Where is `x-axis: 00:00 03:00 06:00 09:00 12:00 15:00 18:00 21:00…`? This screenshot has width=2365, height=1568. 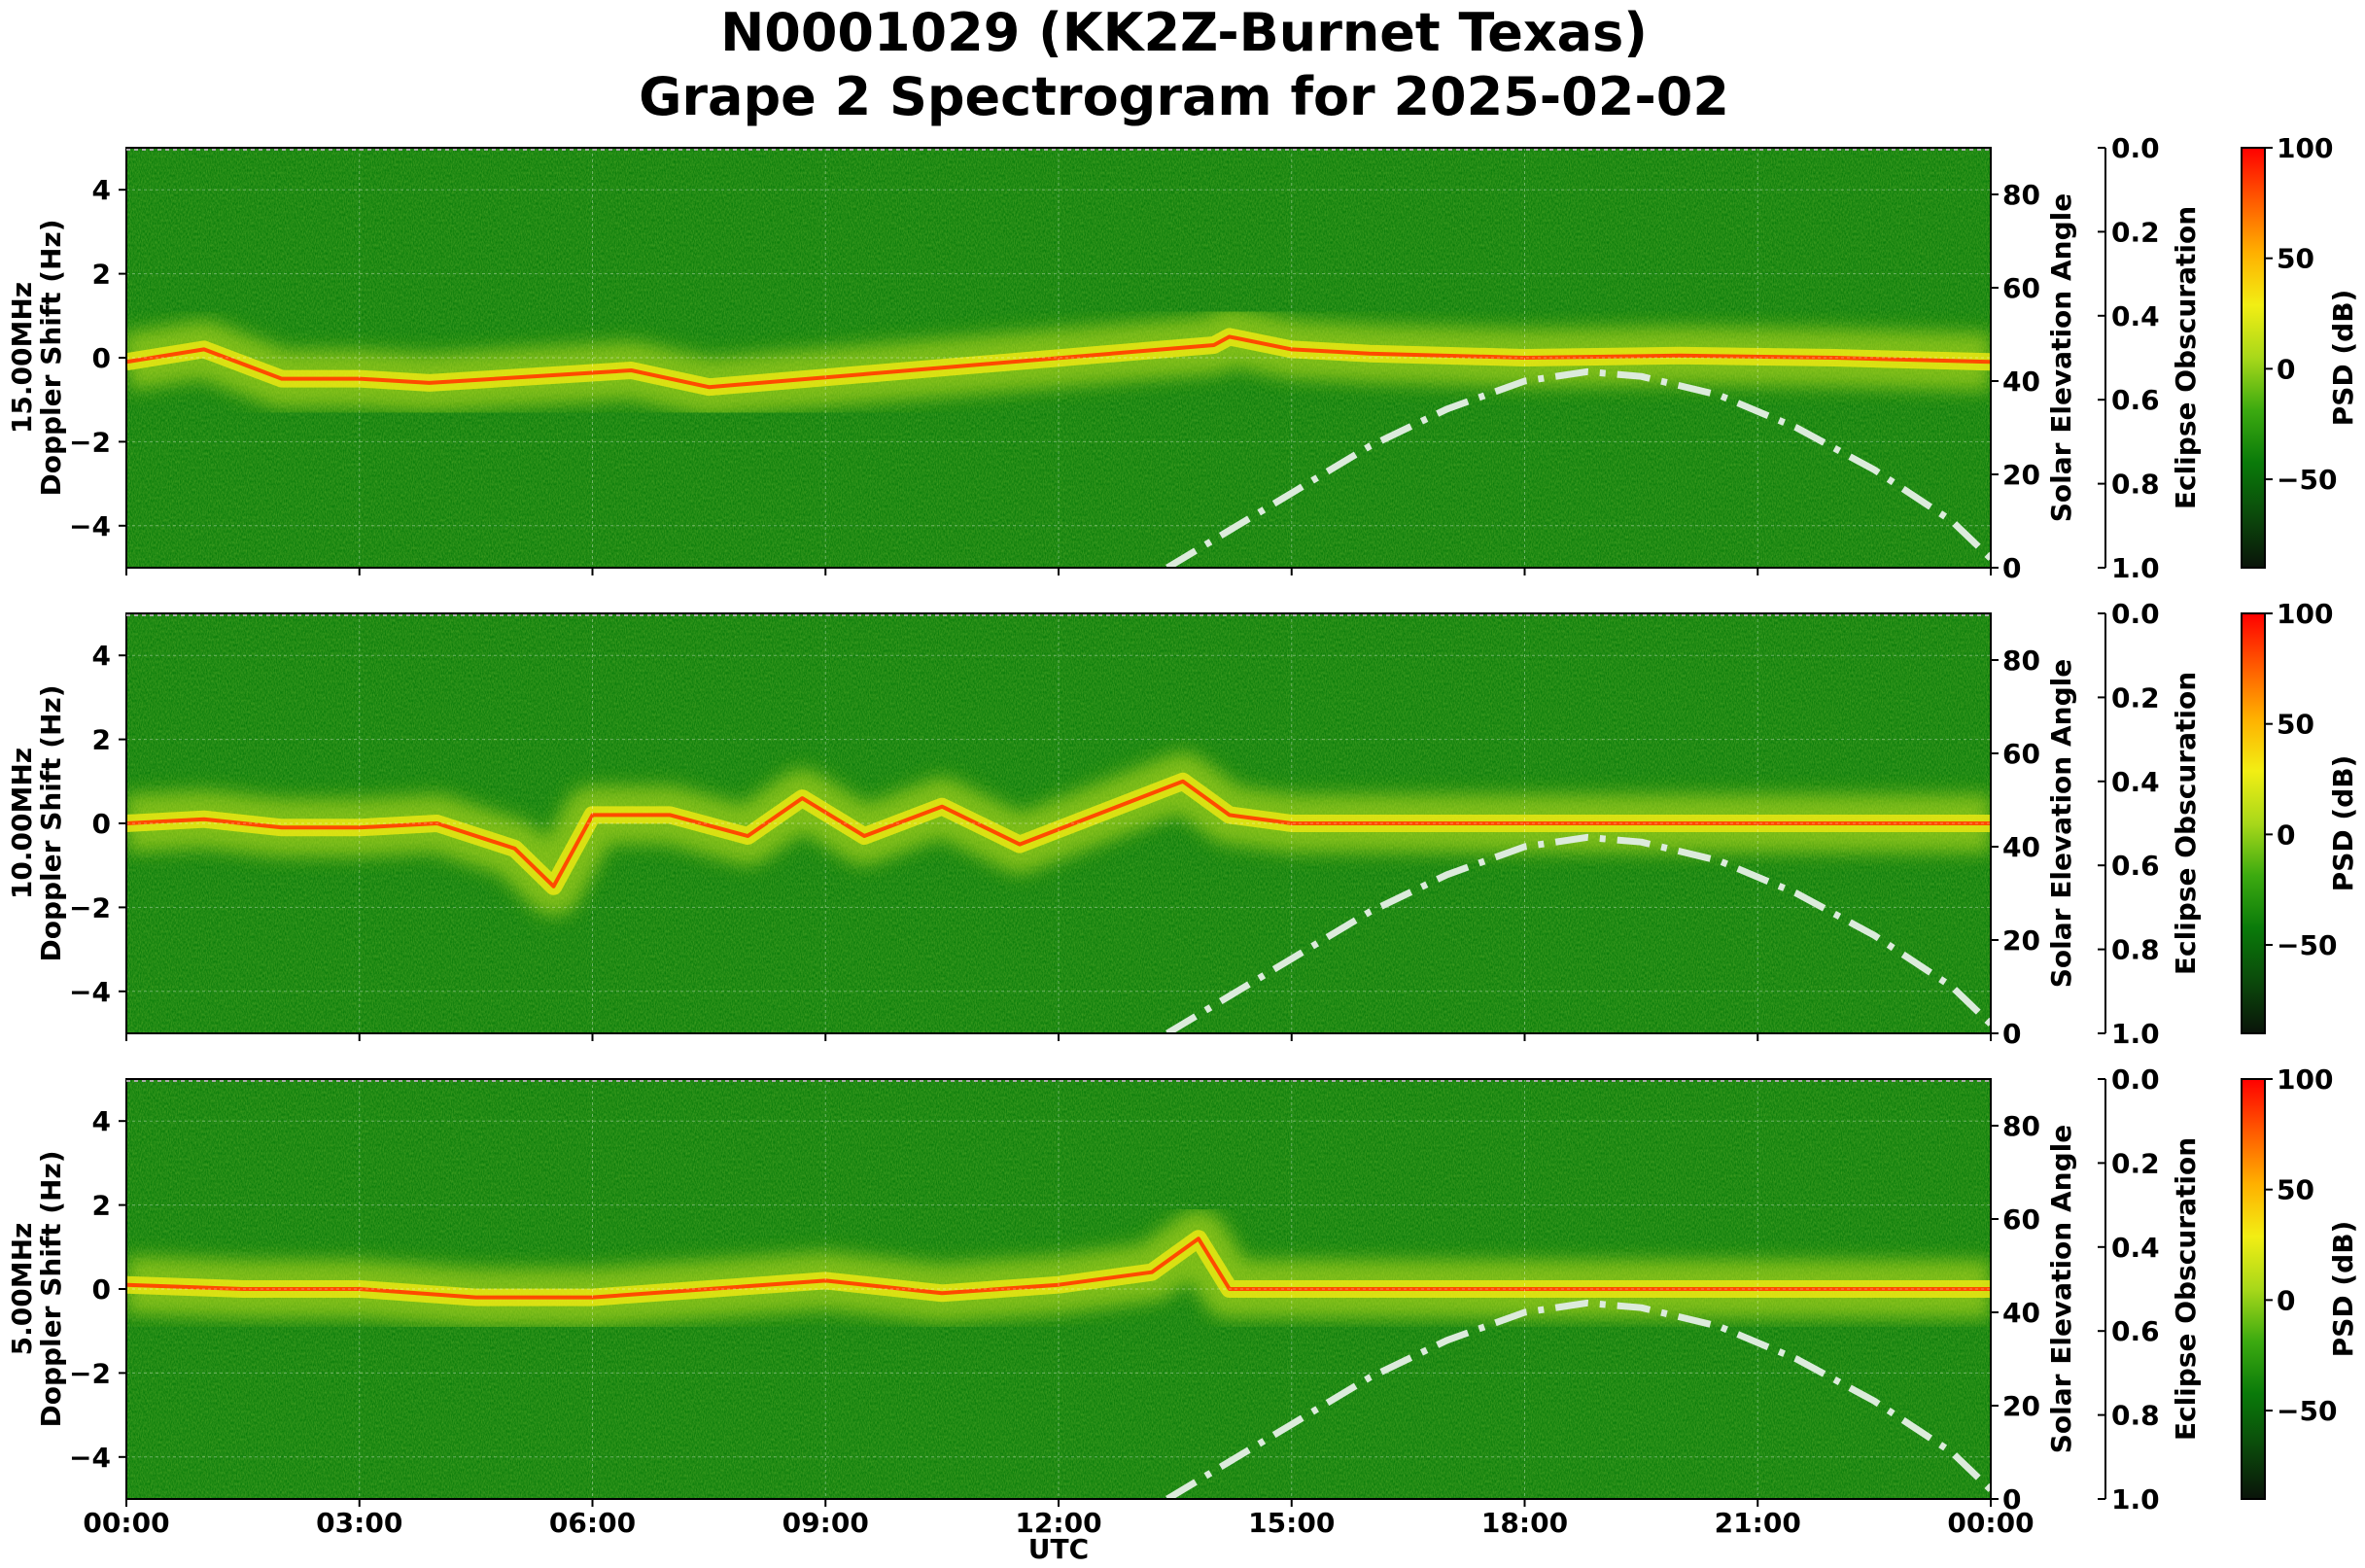
x-axis: 00:00 03:00 06:00 09:00 12:00 15:00 18:00 21:00… is located at coordinates (1058, 1523).